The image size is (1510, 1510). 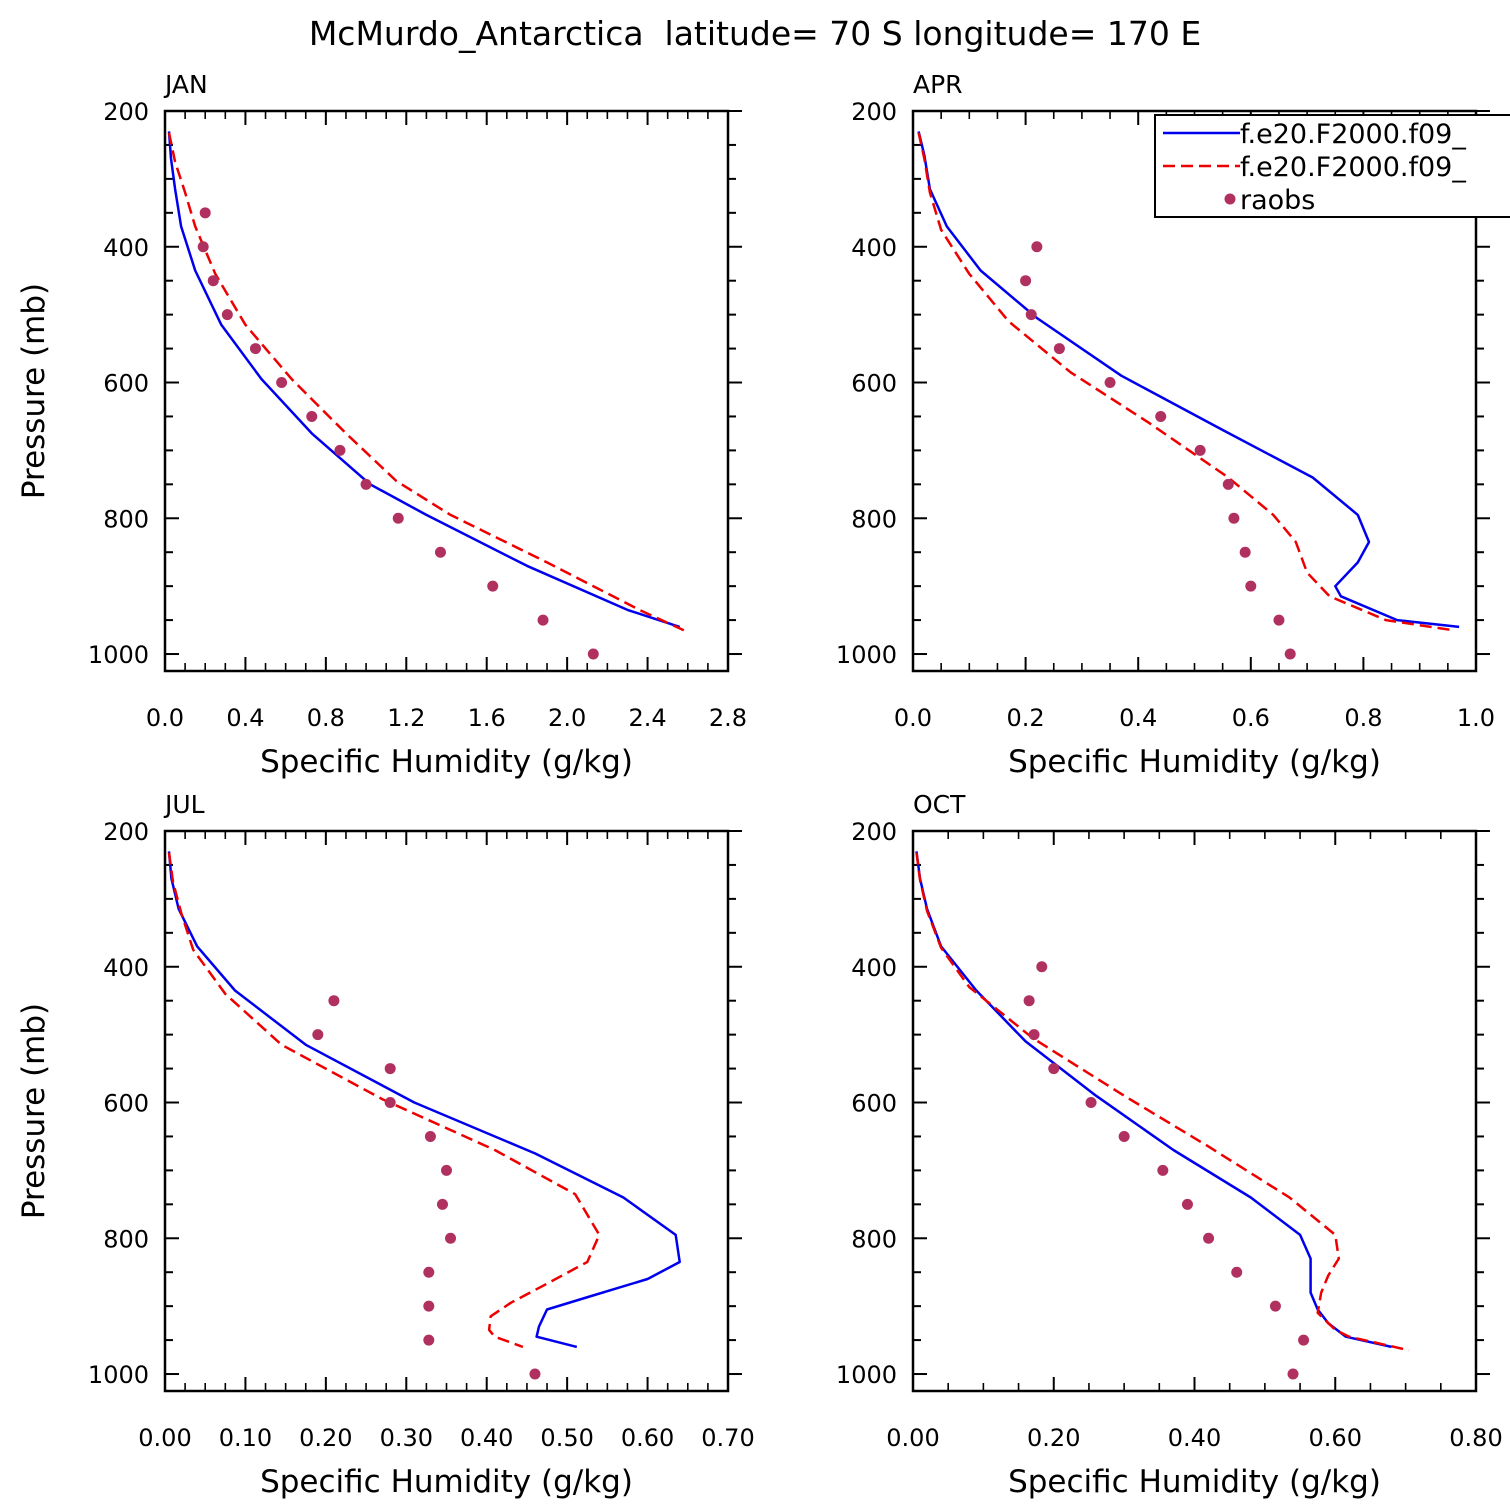 I want to click on panel-title: OCT, so click(x=939, y=804).